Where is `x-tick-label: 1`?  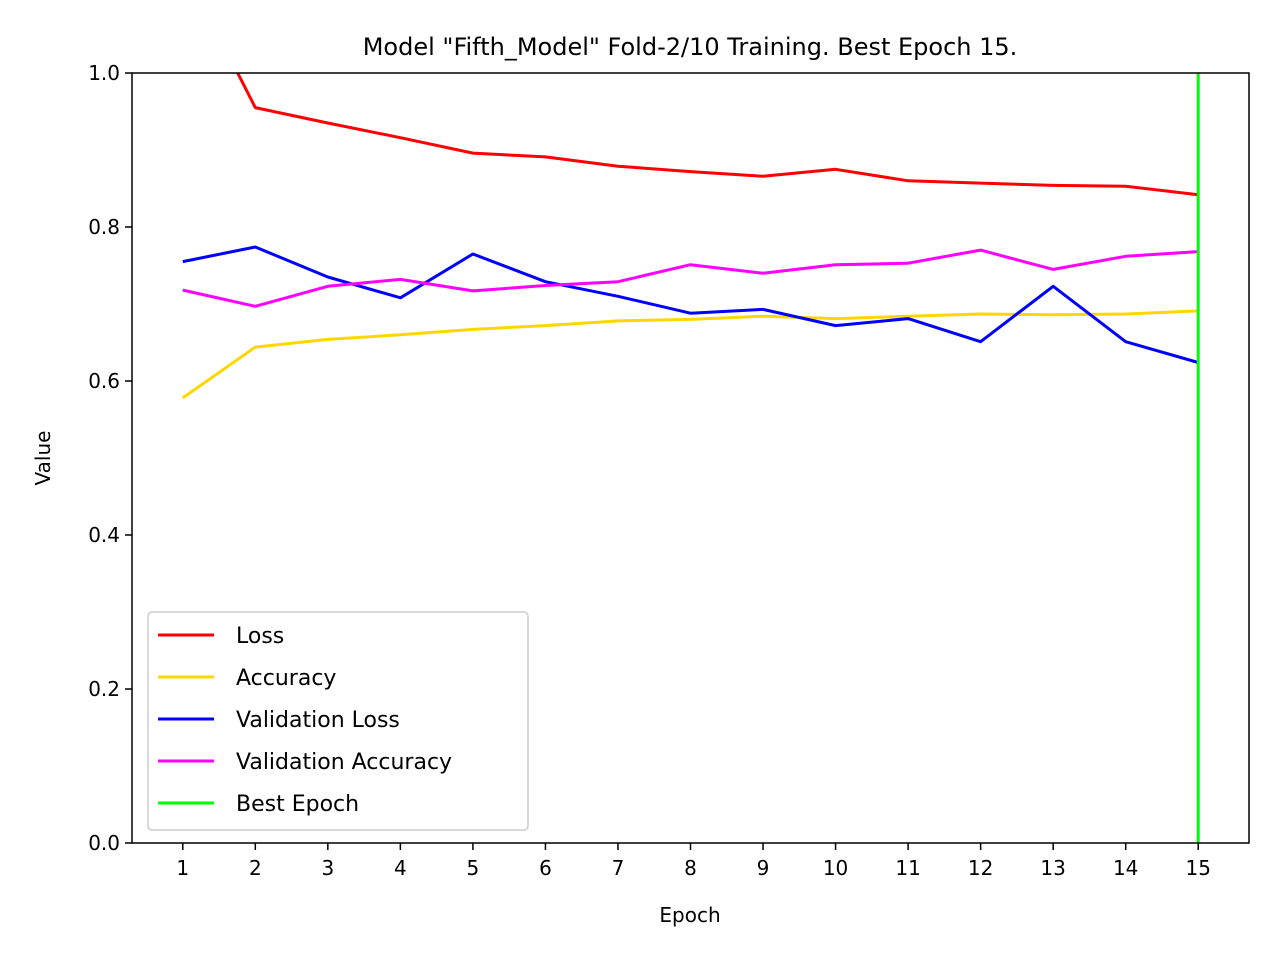
x-tick-label: 1 is located at coordinates (182, 868).